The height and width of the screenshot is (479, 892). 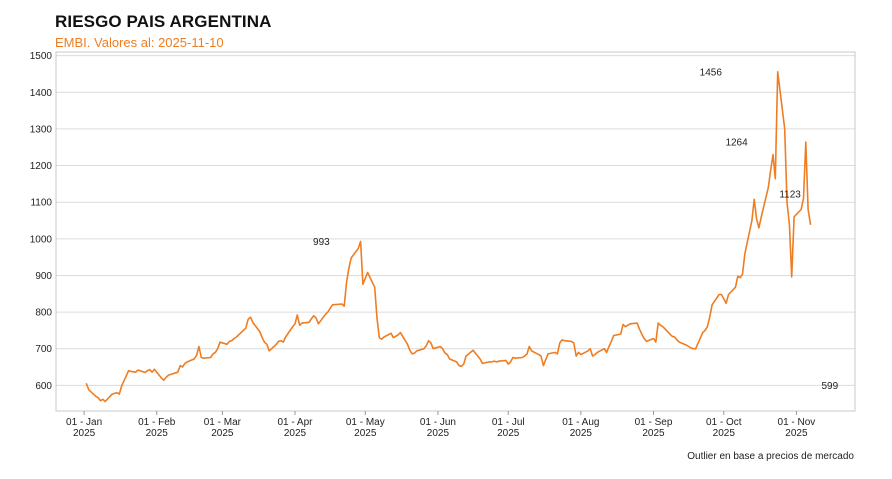 What do you see at coordinates (438, 422) in the screenshot?
I see `x-tick-label: 01 - Jun` at bounding box center [438, 422].